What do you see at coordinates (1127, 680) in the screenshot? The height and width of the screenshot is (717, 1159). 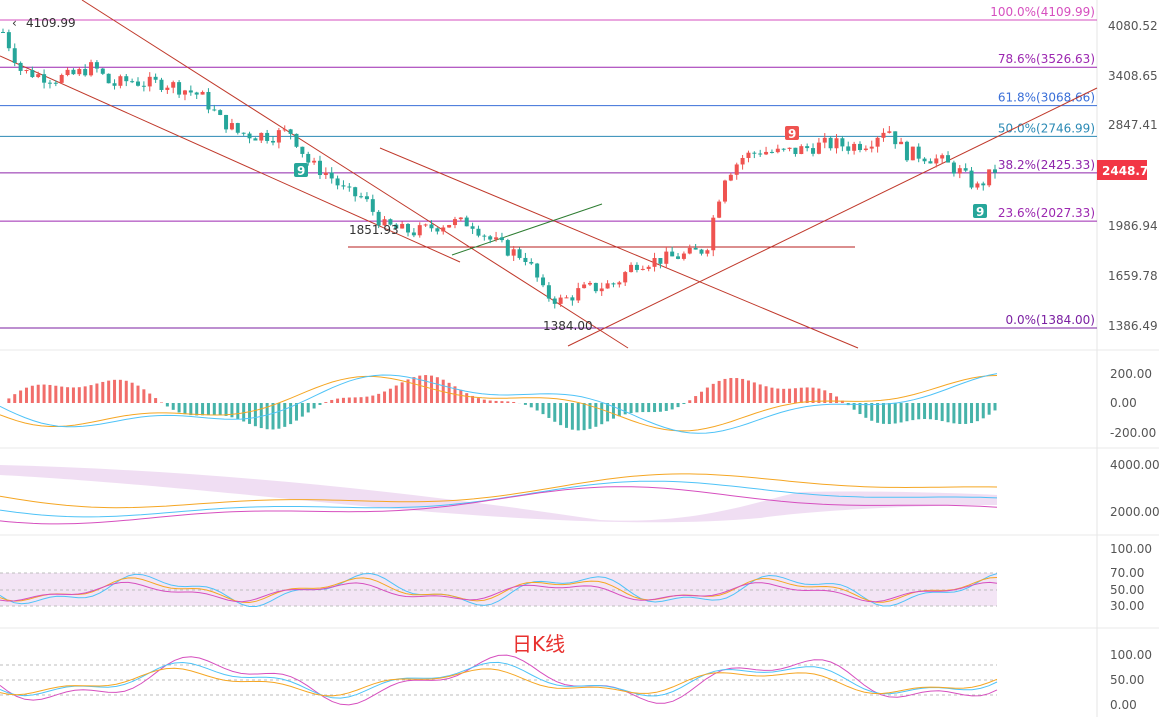 I see `indicator-tick-label: 50.00` at bounding box center [1127, 680].